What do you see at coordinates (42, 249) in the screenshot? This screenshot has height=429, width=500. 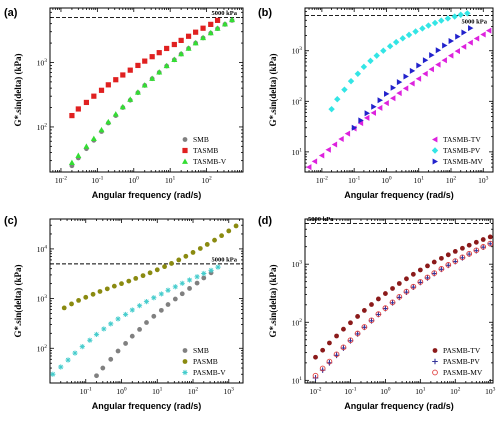 I see `y-tick-label: 10⁴` at bounding box center [42, 249].